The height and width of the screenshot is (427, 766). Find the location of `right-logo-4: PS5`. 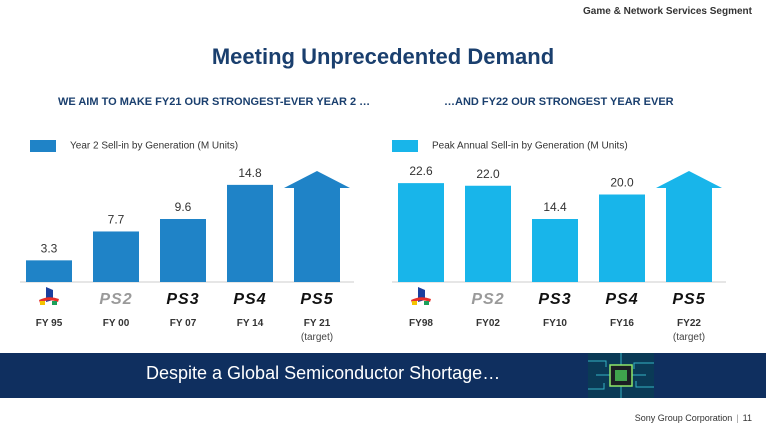

right-logo-4: PS5 is located at coordinates (688, 299).